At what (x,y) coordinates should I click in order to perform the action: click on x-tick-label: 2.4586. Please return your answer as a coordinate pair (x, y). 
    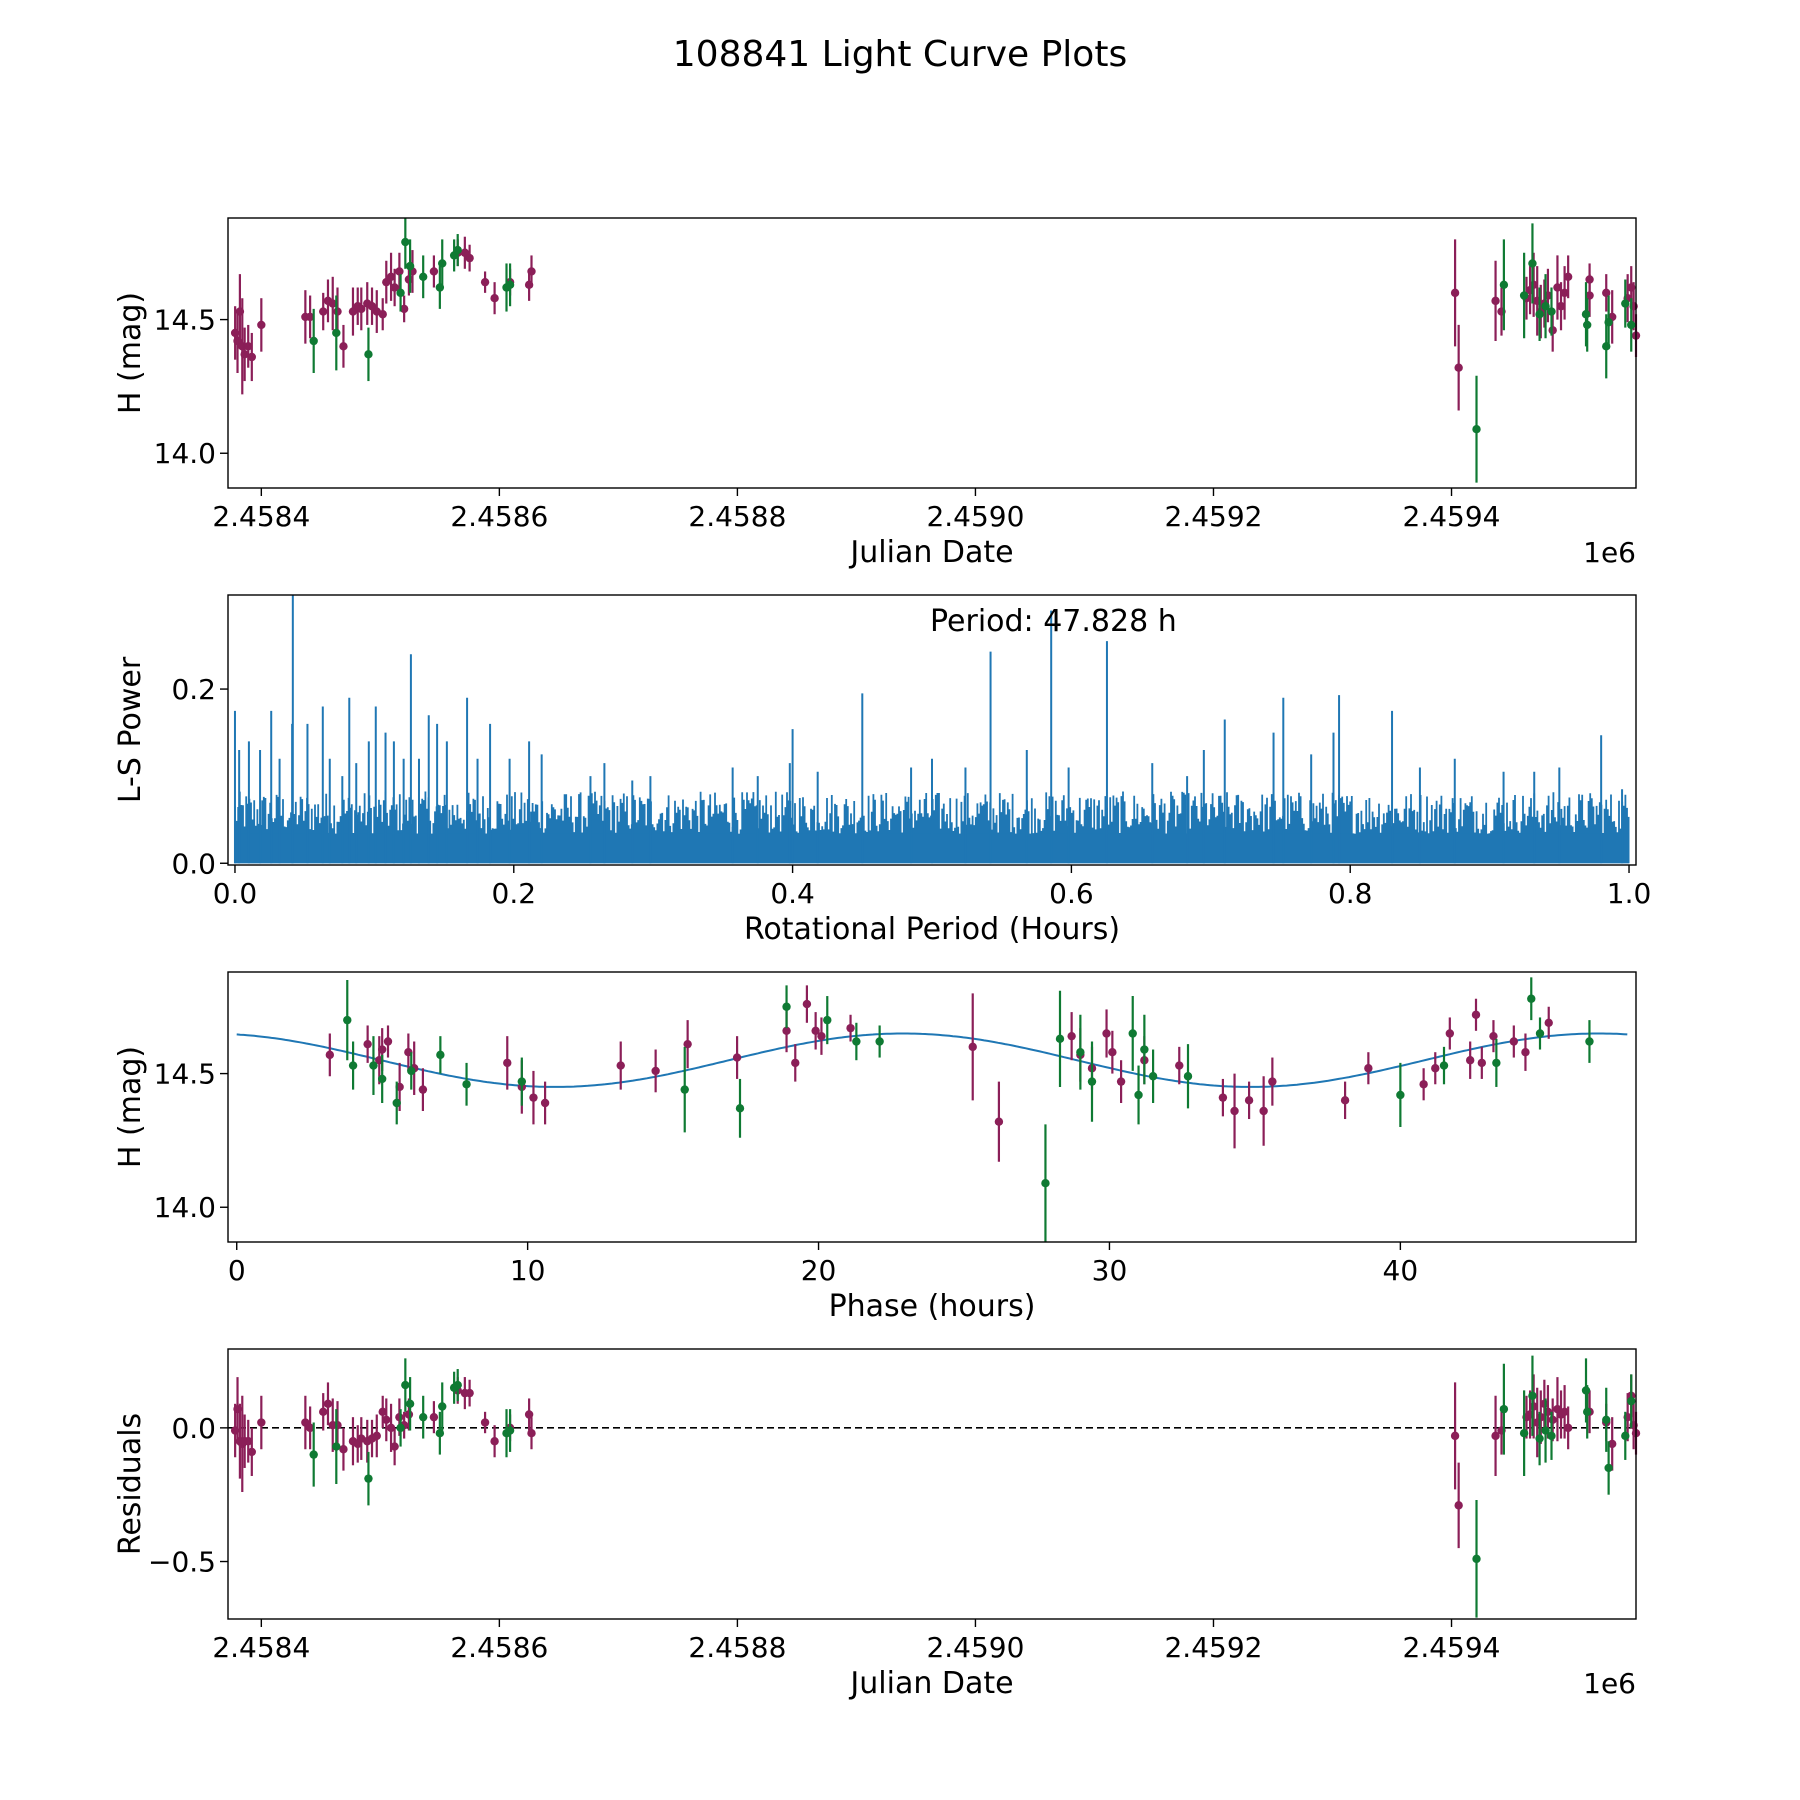
    Looking at the image, I should click on (499, 1647).